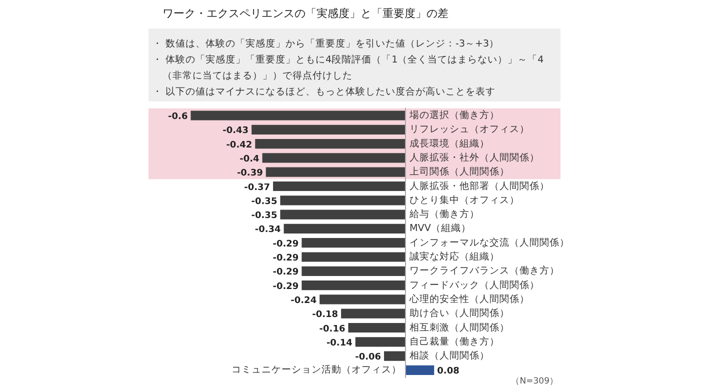  I want to click on text: ・ 体験の「実感度」「重要度」ともに4段階評価（「1（全く当てはまらない）」～「4 （非常に当てはまる）」）で得点付けした, so click(348, 68).